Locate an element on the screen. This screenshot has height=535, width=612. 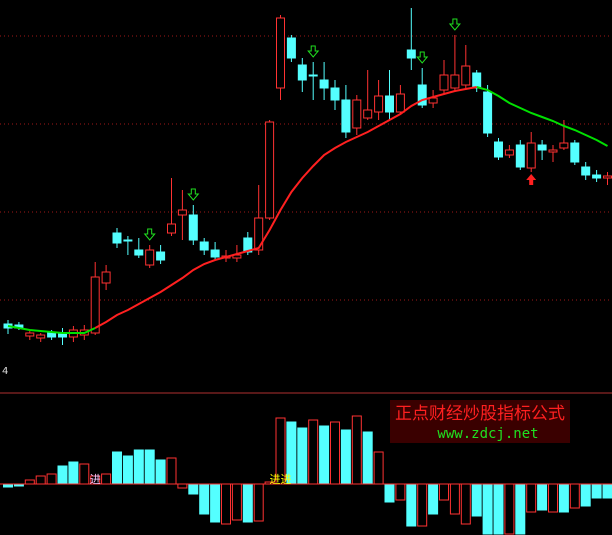
signal-label: 进 is located at coordinates (95, 479).